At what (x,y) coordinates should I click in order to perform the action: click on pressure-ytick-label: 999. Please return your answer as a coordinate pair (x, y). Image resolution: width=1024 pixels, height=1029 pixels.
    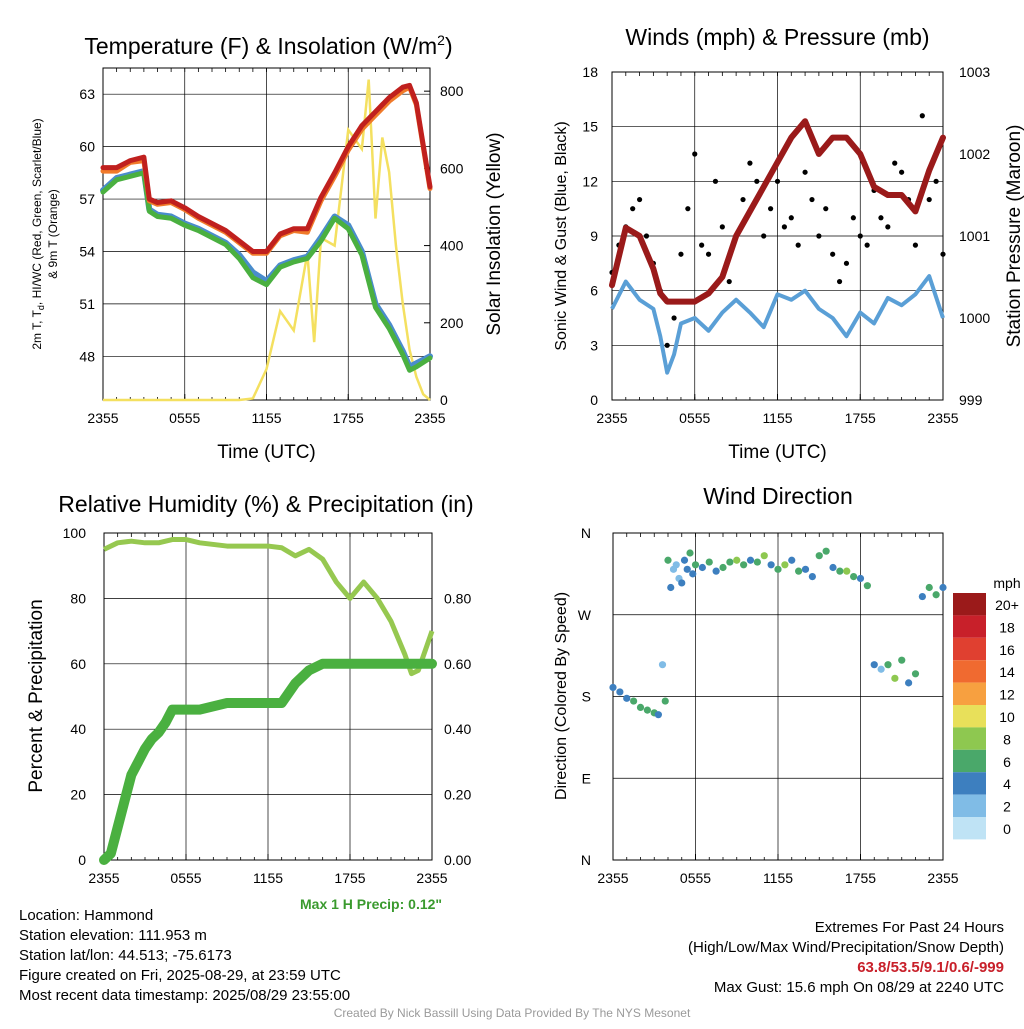
    Looking at the image, I should click on (971, 400).